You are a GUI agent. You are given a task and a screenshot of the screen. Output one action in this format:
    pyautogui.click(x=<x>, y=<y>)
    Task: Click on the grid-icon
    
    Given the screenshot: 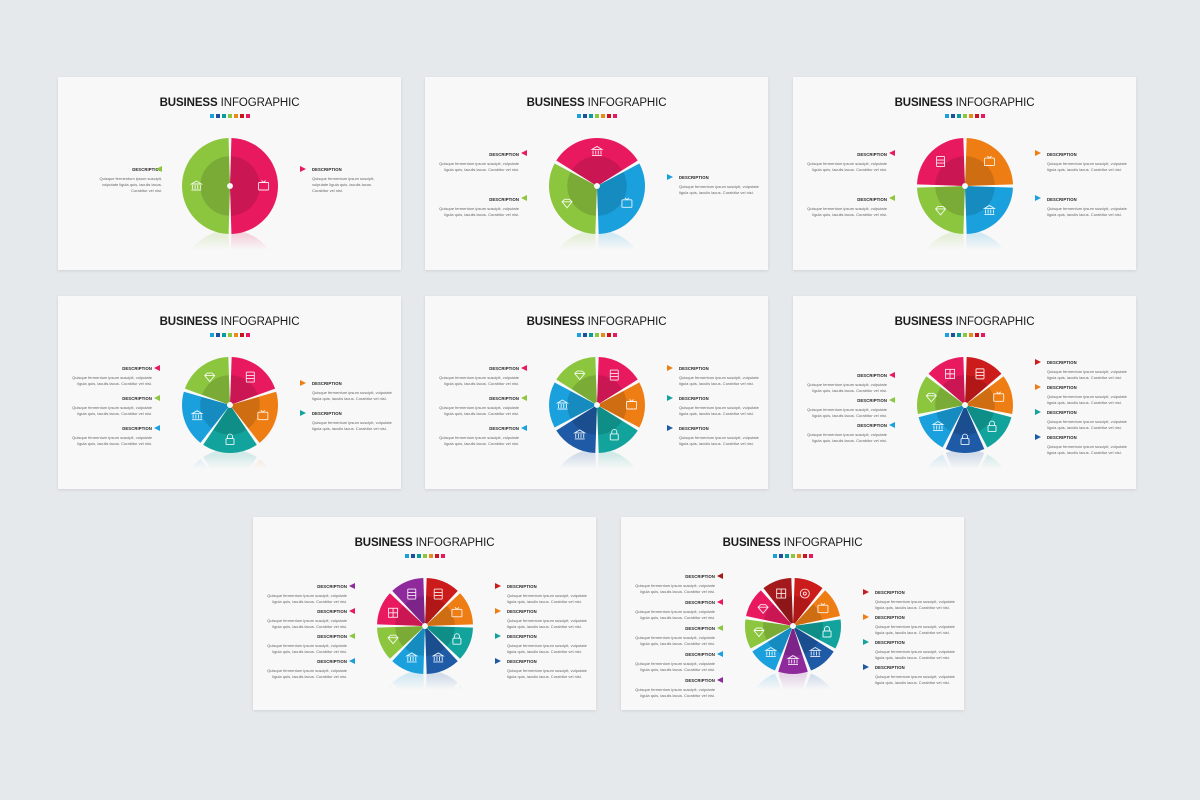 What is the action you would take?
    pyautogui.click(x=781, y=593)
    